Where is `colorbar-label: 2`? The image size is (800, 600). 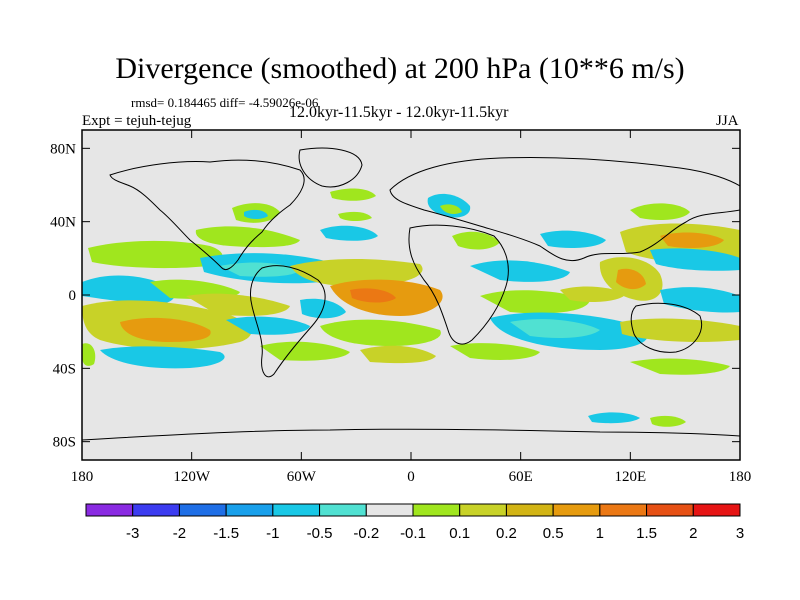 colorbar-label: 2 is located at coordinates (693, 533).